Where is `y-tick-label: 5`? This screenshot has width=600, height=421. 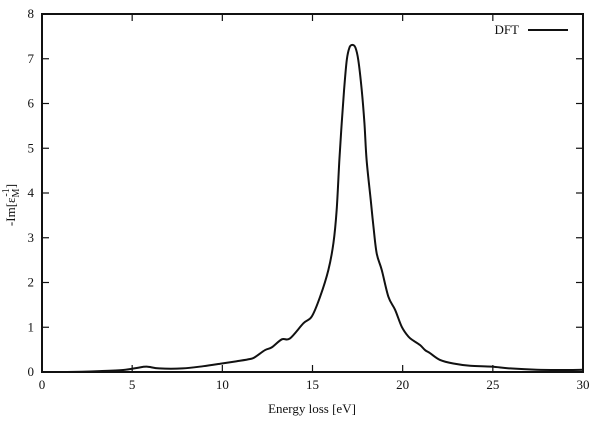
y-tick-label: 5 is located at coordinates (31, 147).